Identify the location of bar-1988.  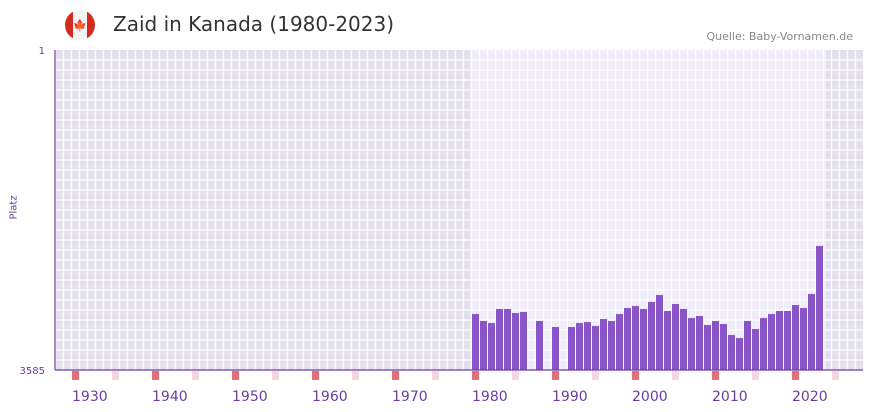
(539, 345).